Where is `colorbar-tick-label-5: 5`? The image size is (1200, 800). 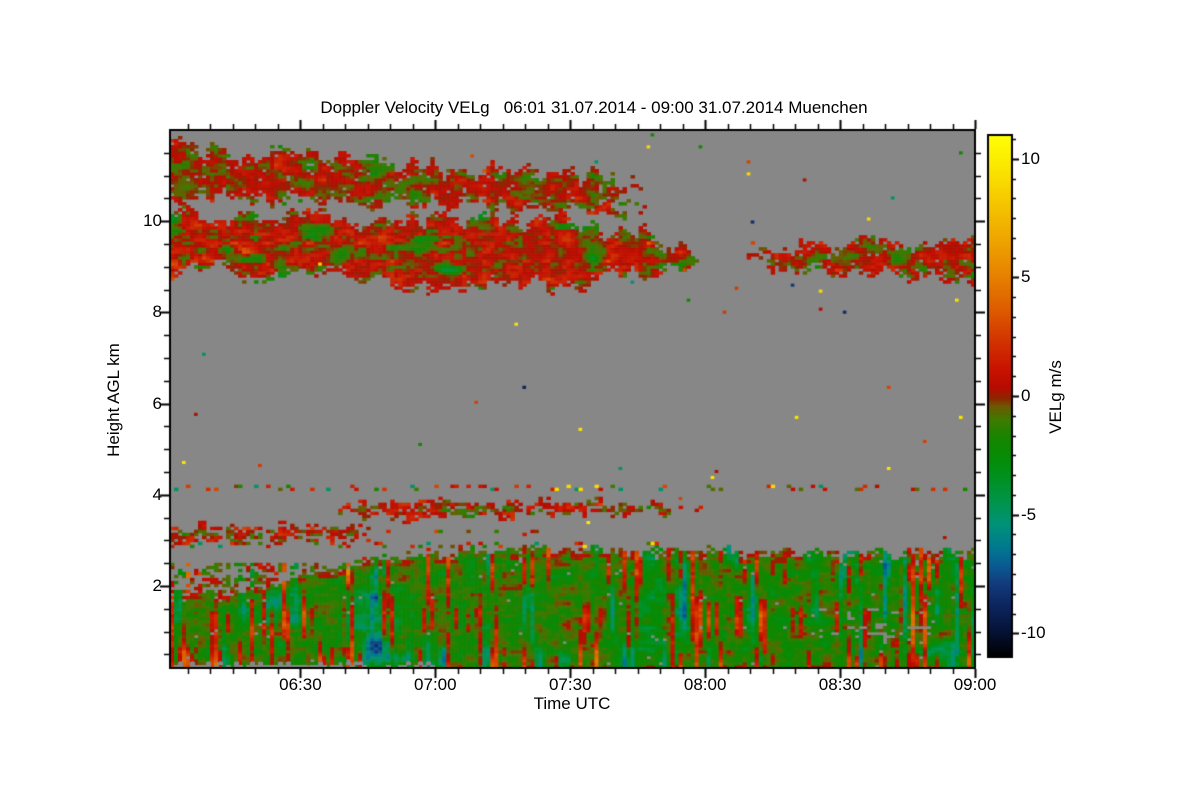
colorbar-tick-label-5: 5 is located at coordinates (1026, 277).